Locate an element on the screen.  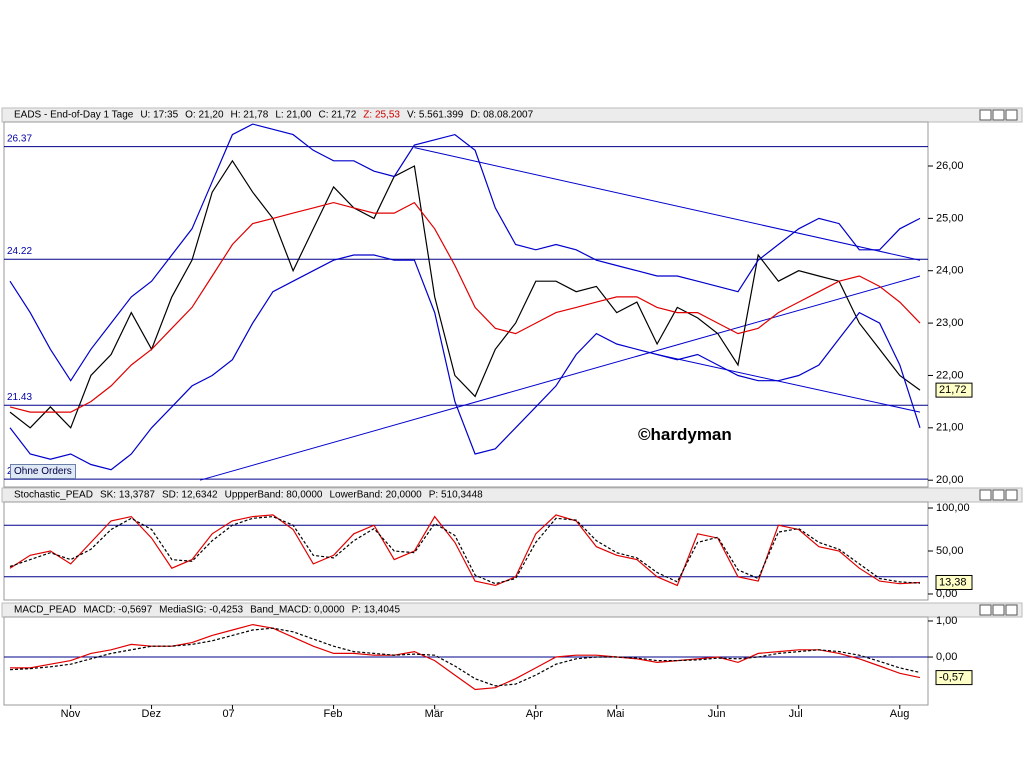
x-tick-label: Feb is located at coordinates (333, 714).